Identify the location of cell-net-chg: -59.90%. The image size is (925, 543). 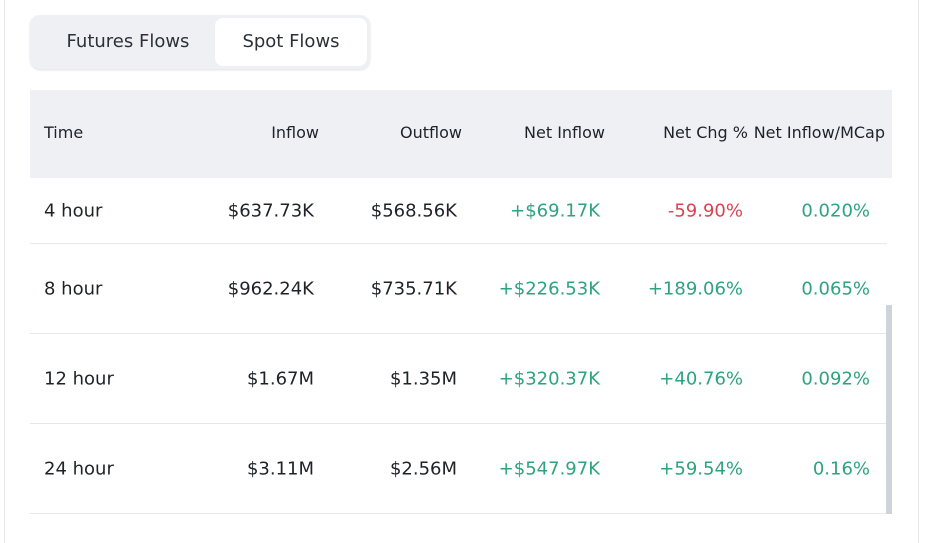
(705, 210).